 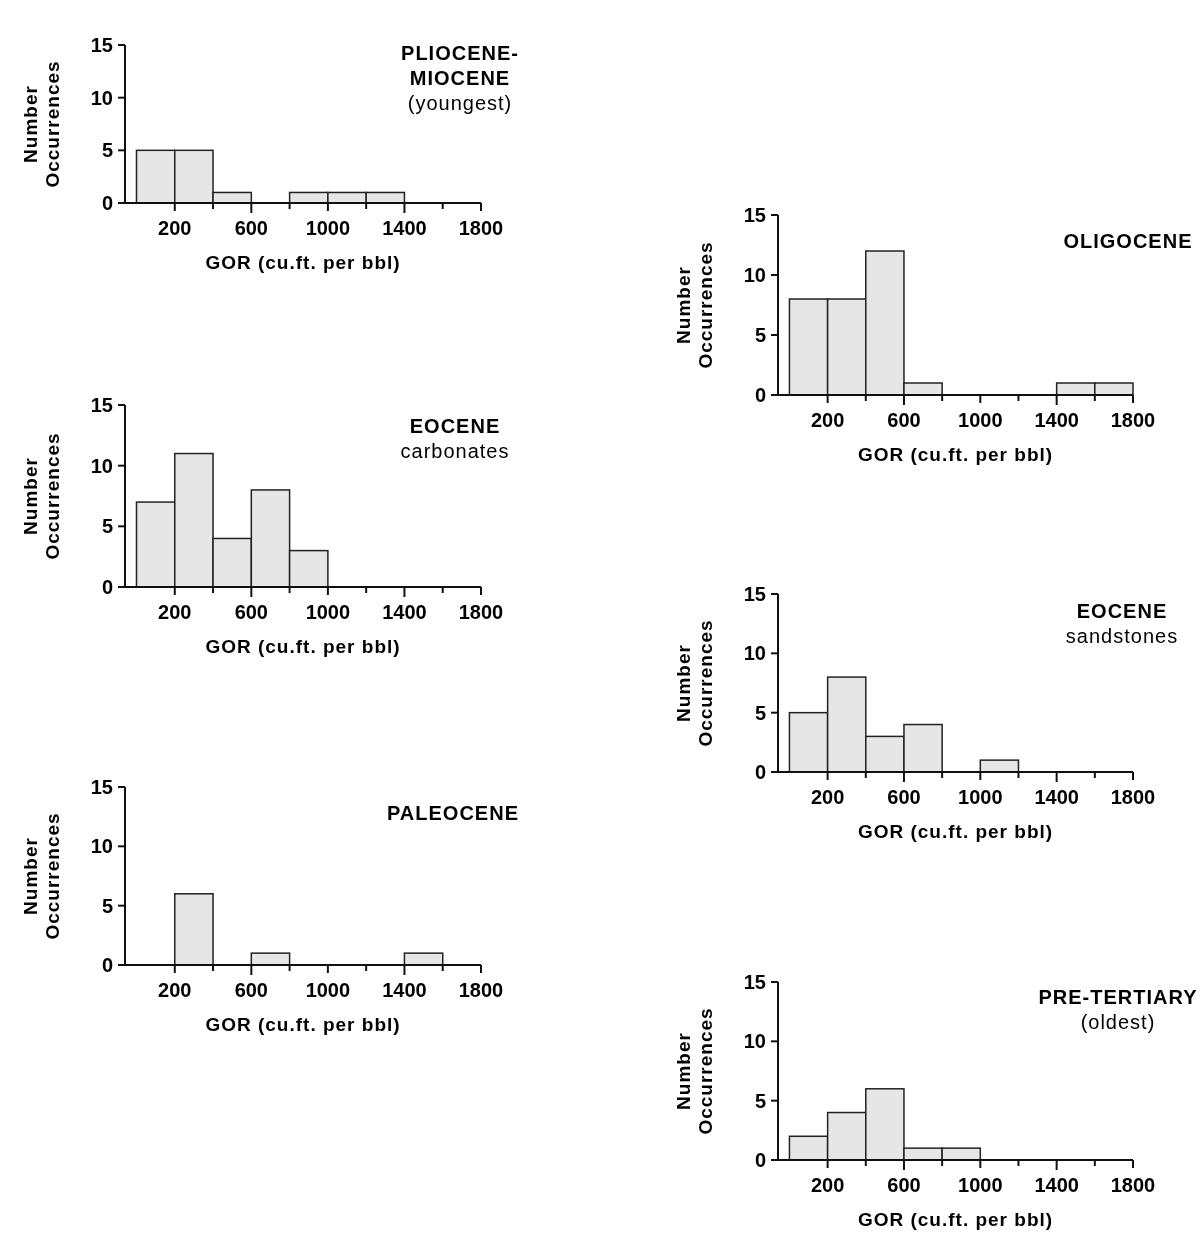 I want to click on text: PLIOCENE- MIOCENE, so click(x=460, y=65).